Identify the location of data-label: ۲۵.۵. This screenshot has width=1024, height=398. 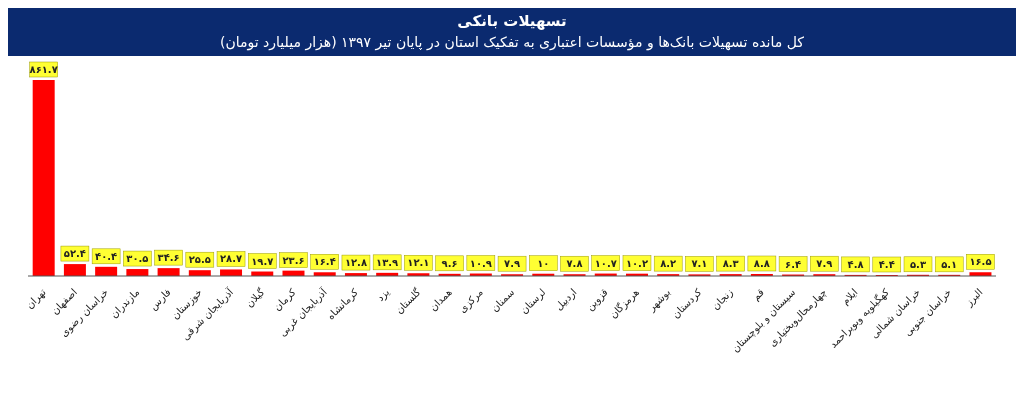
(199, 260).